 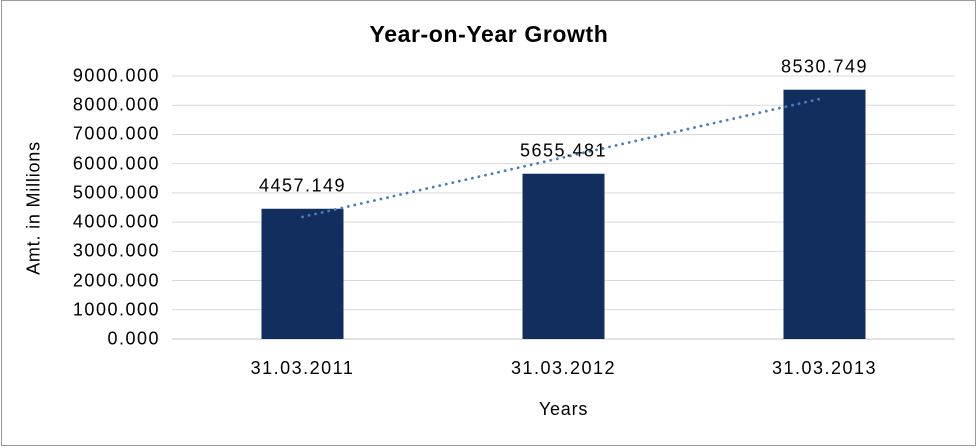 What do you see at coordinates (116, 221) in the screenshot?
I see `y-tick-label: 4000.000` at bounding box center [116, 221].